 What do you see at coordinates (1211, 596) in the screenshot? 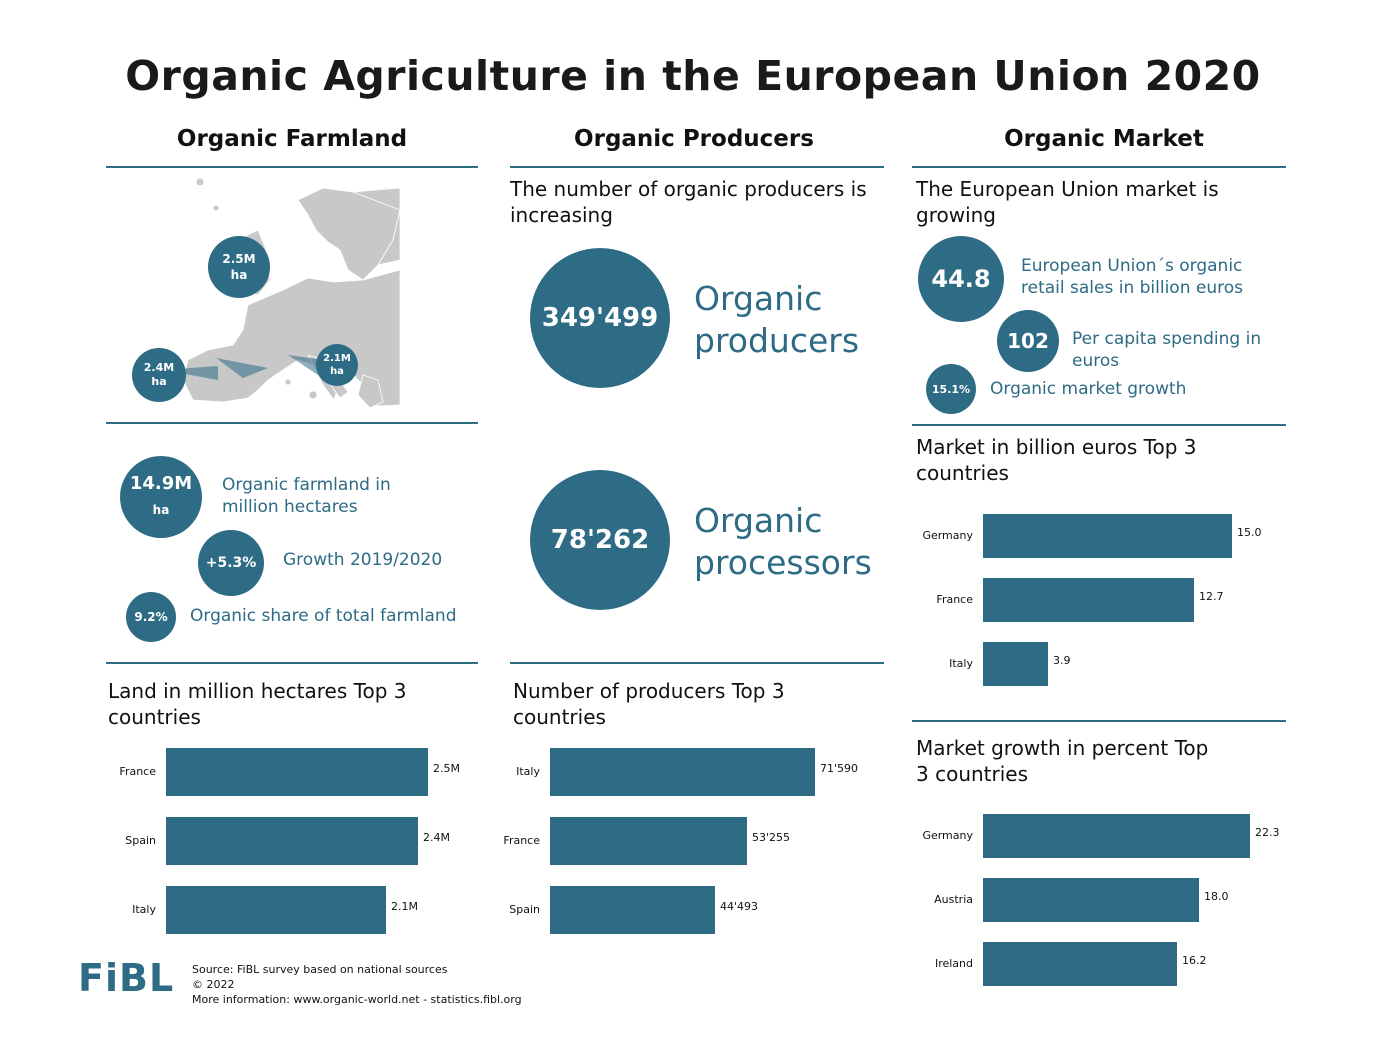
I see `bar-value-label: 12.7` at bounding box center [1211, 596].